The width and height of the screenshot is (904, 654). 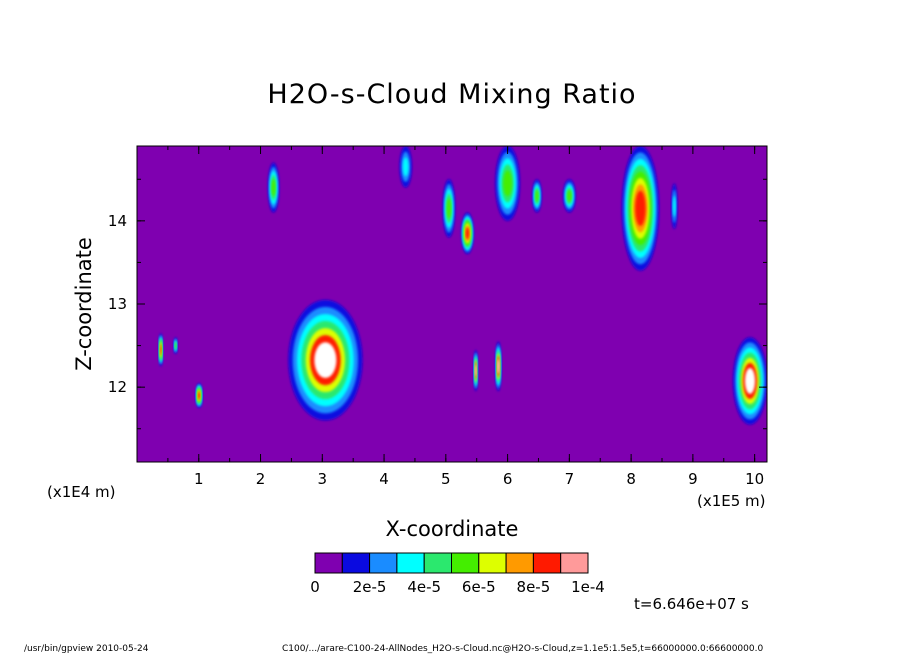 I want to click on x-tick-label: 9, so click(x=693, y=479).